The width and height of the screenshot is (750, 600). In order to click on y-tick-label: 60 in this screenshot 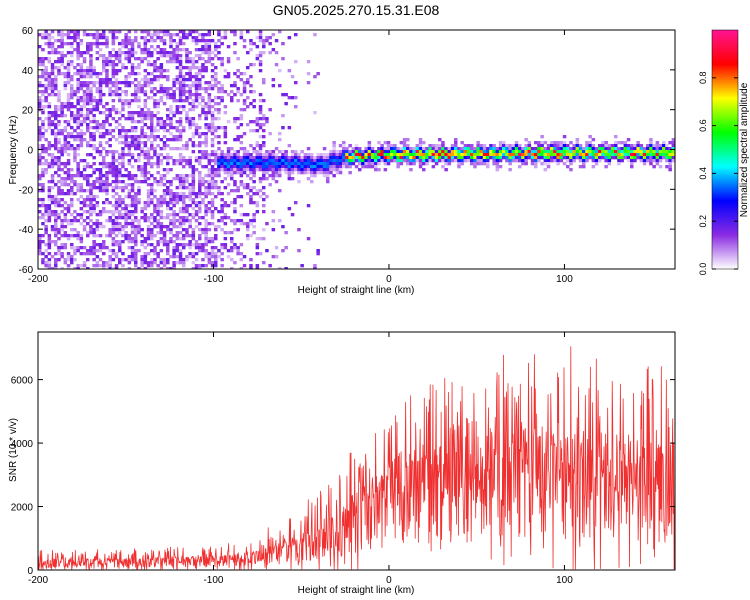, I will do `click(28, 31)`.